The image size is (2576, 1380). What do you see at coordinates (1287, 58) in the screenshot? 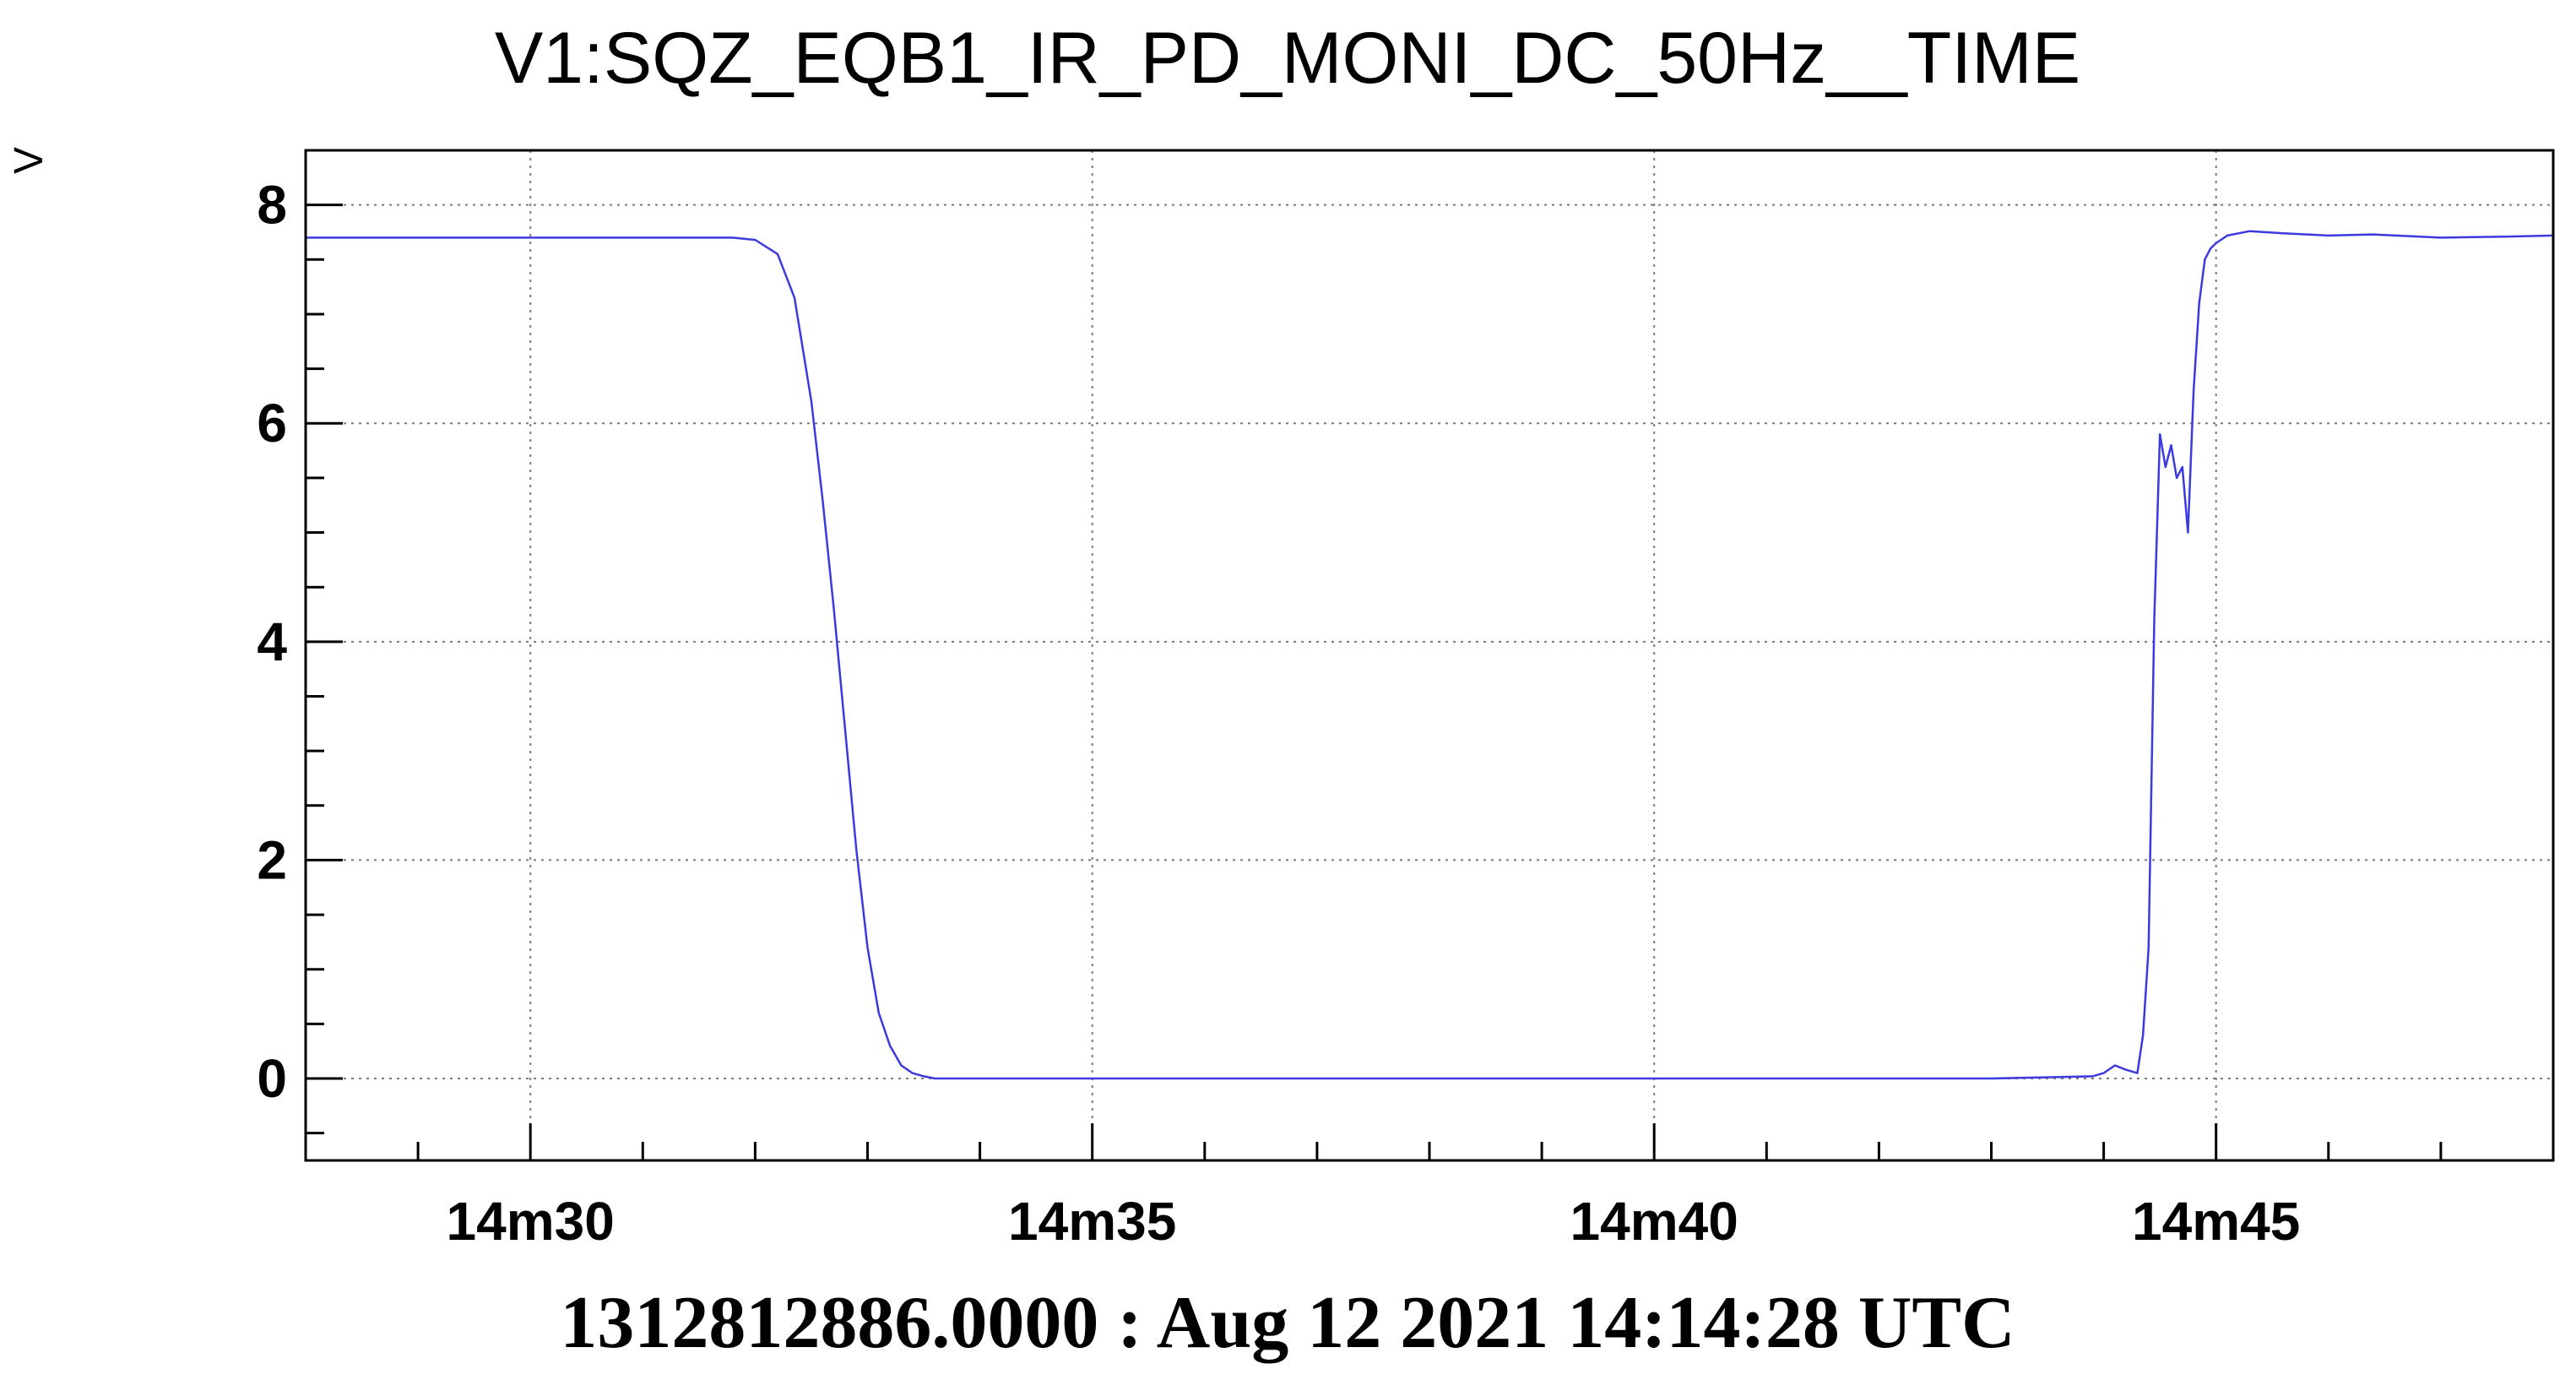
I see `chart-title: V1:SQZ_EQB1_IR_PD_MONI_DC_50Hz__TIME` at bounding box center [1287, 58].